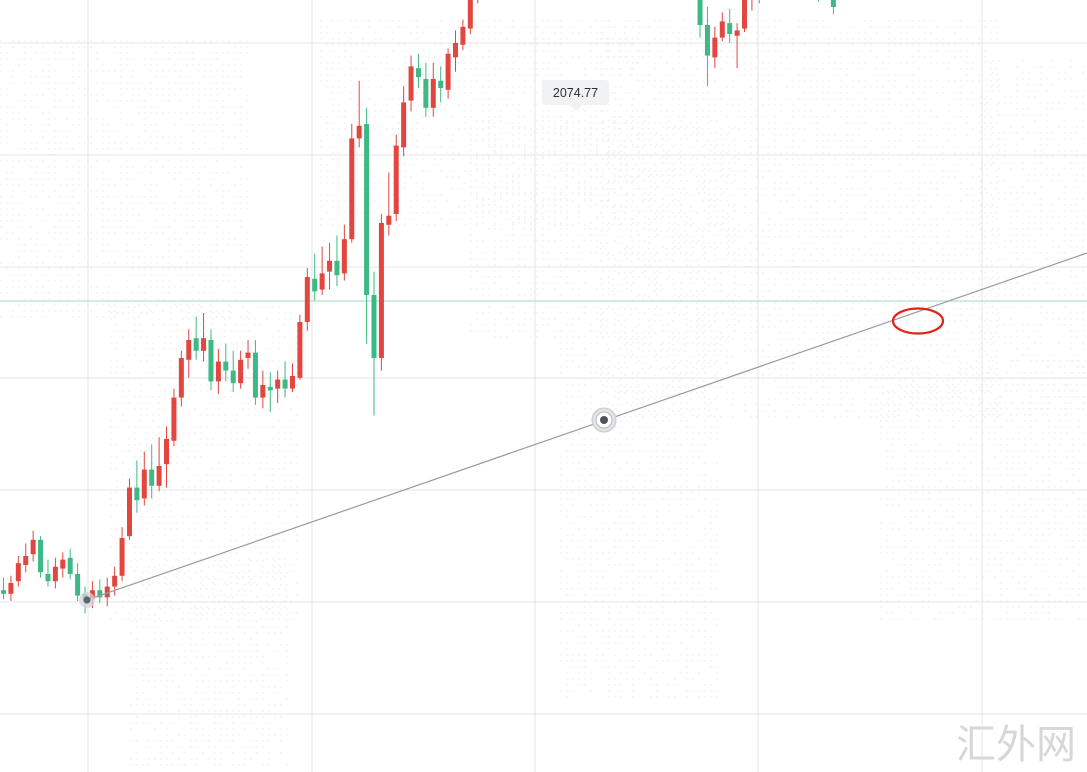 The height and width of the screenshot is (772, 1087). Describe the element at coordinates (575, 95) in the screenshot. I see `peak-price-tag: 2074.77` at that location.